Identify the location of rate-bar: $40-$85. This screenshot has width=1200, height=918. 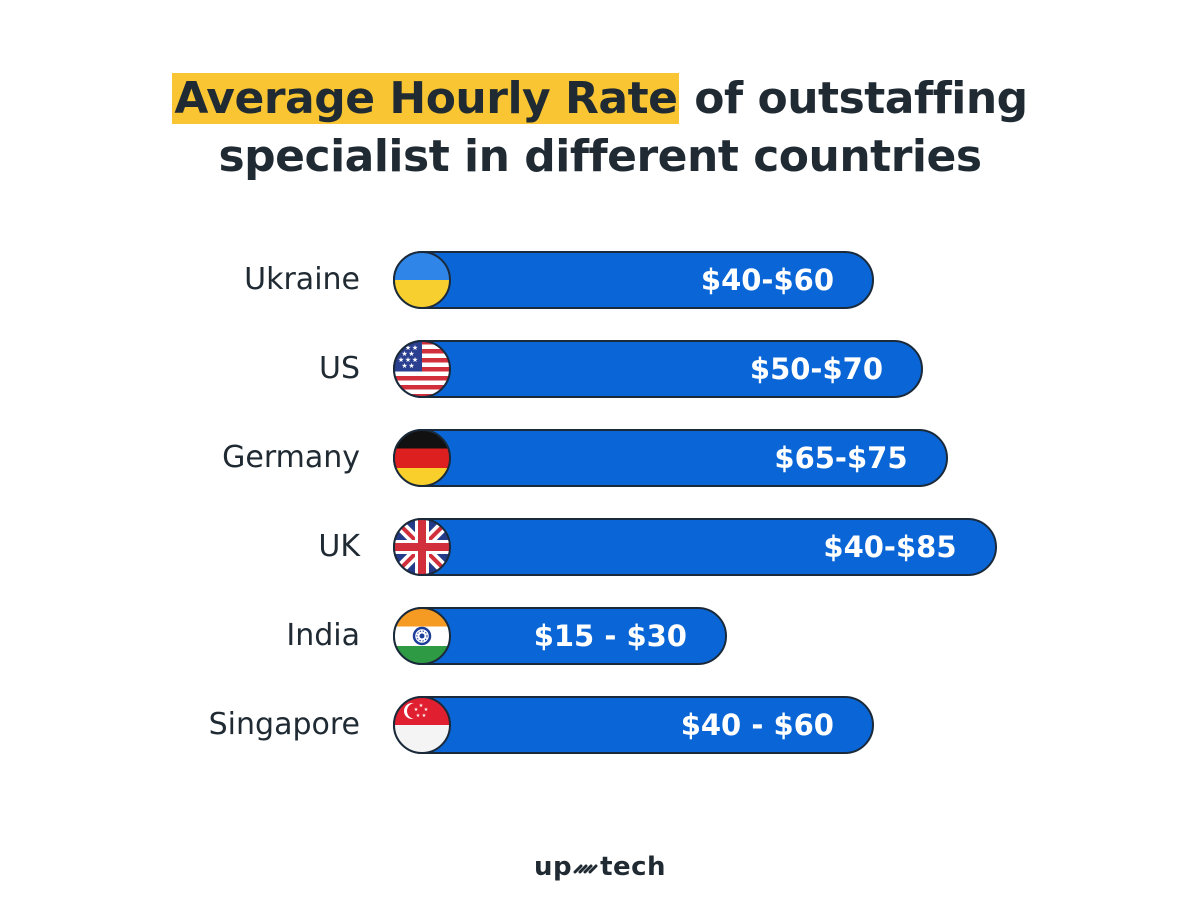
(695, 547).